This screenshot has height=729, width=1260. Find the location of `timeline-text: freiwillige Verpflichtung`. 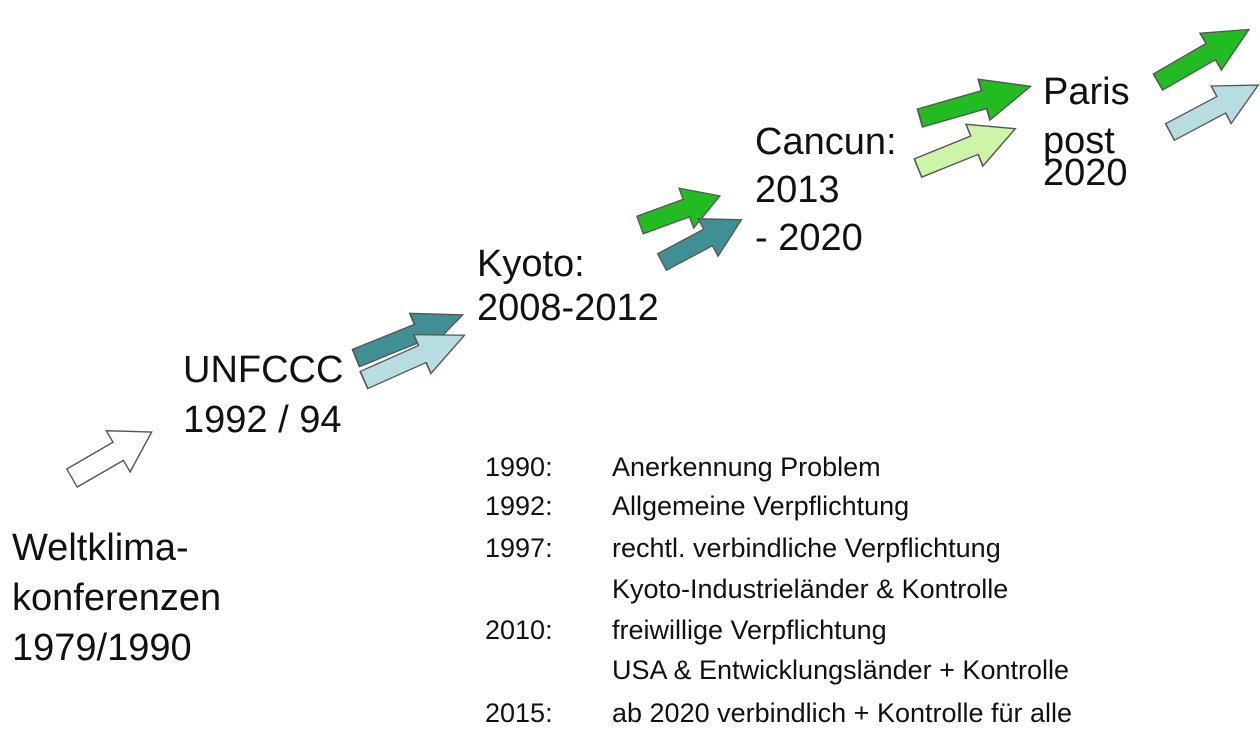

timeline-text: freiwillige Verpflichtung is located at coordinates (749, 630).